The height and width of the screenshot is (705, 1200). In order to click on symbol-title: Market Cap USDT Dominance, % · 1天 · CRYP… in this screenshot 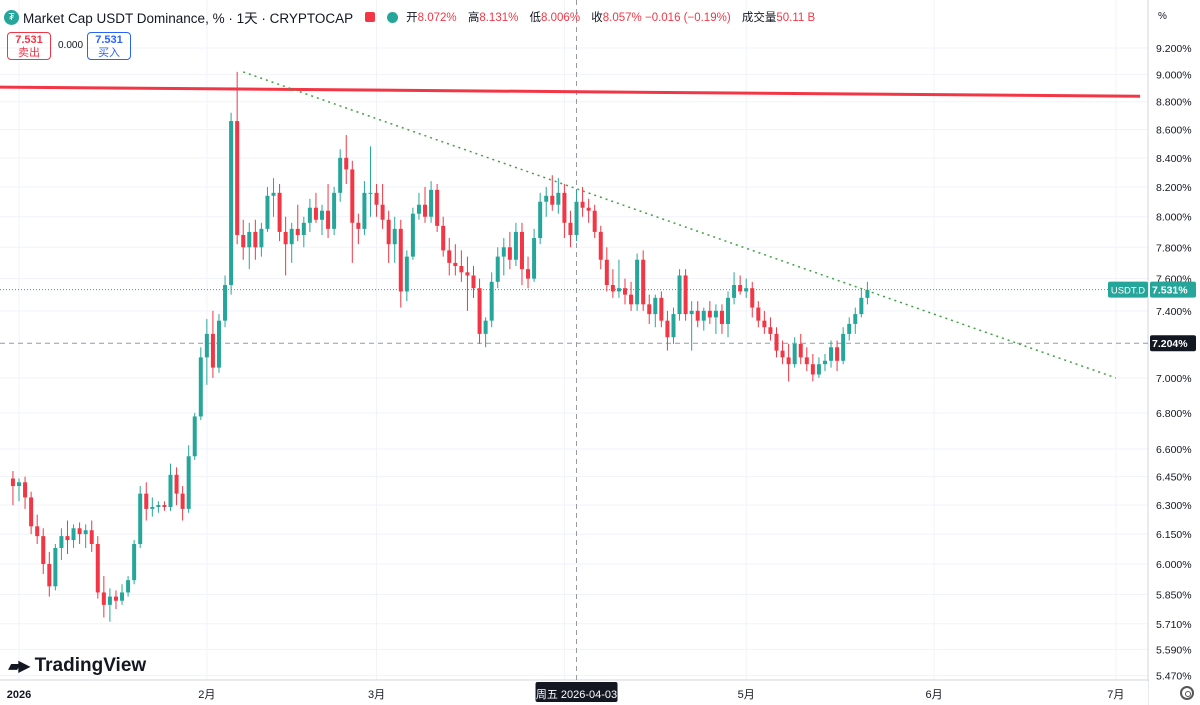, I will do `click(188, 18)`.